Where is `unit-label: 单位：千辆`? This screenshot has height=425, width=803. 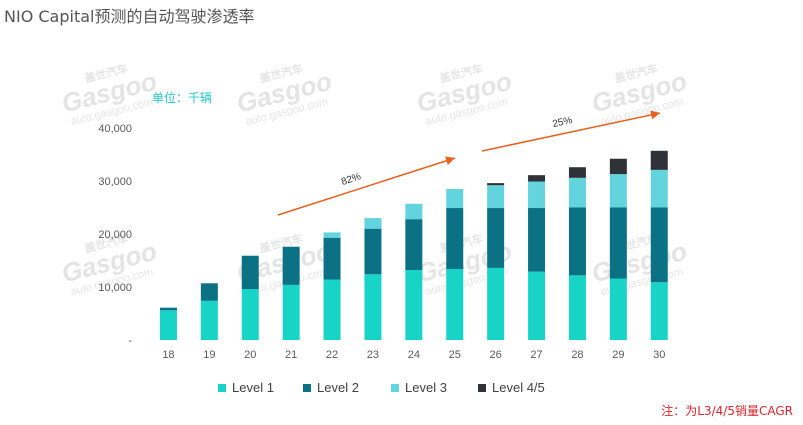 unit-label: 单位：千辆 is located at coordinates (182, 98).